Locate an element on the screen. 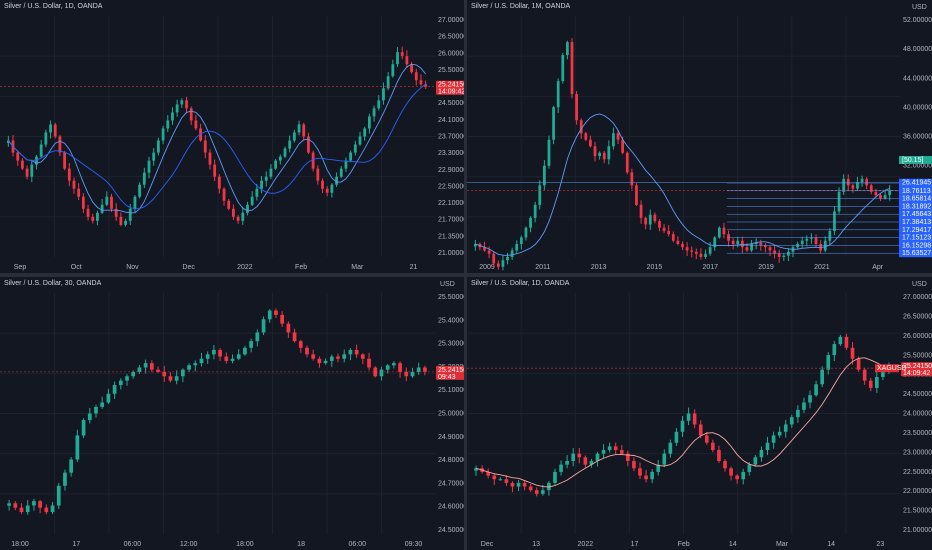 The width and height of the screenshot is (932, 550). y-tick-label: 21.50000 is located at coordinates (917, 511).